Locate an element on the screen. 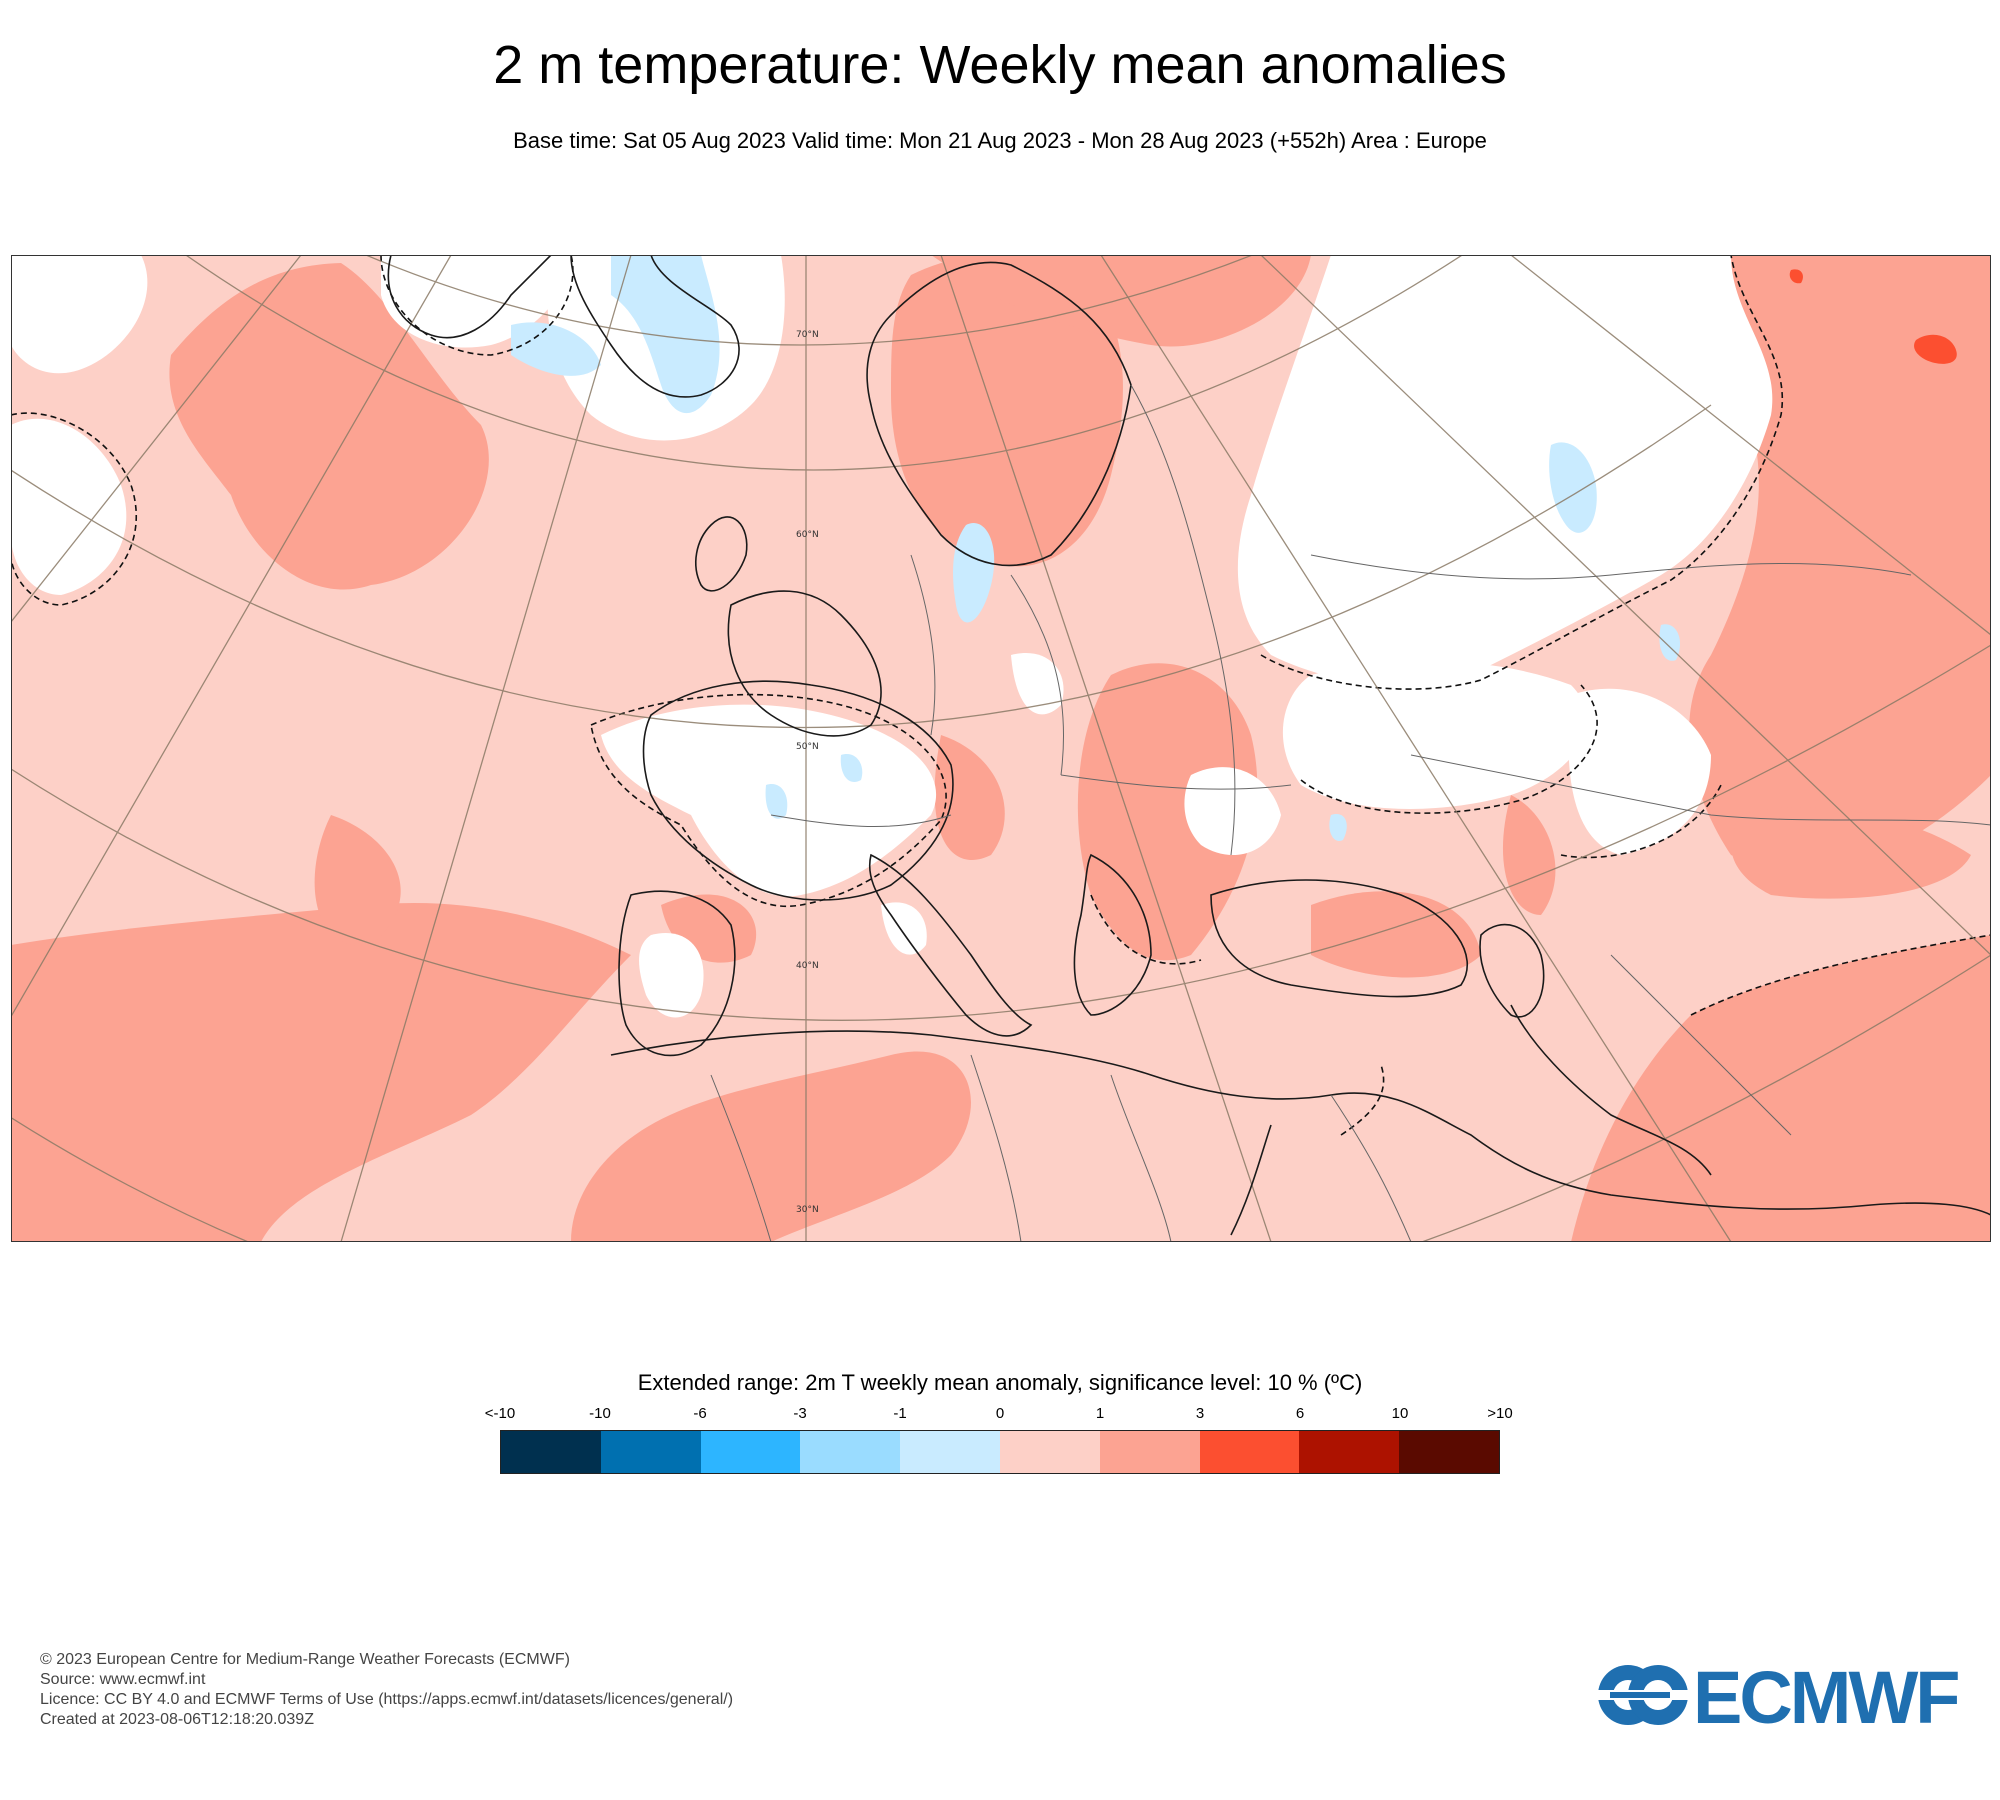  legend-tick: 1 is located at coordinates (1100, 1413).